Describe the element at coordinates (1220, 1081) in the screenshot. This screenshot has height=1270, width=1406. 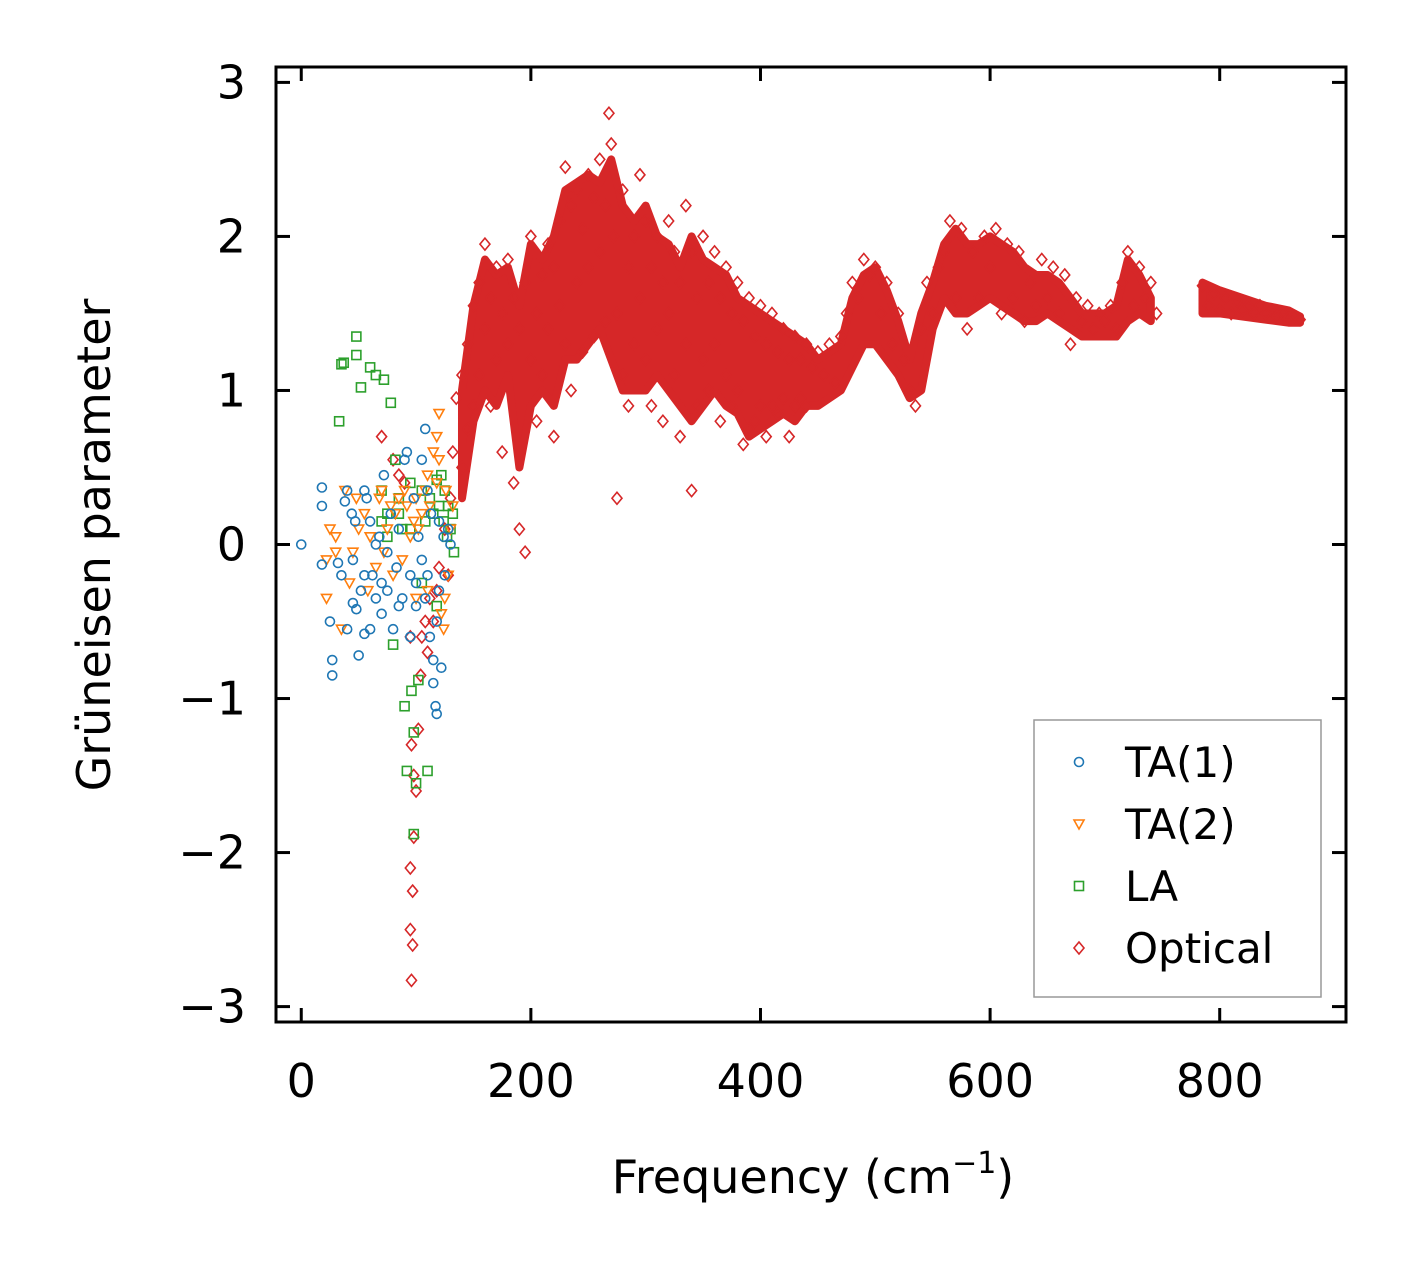
I see `x-tick-label: 800` at that location.